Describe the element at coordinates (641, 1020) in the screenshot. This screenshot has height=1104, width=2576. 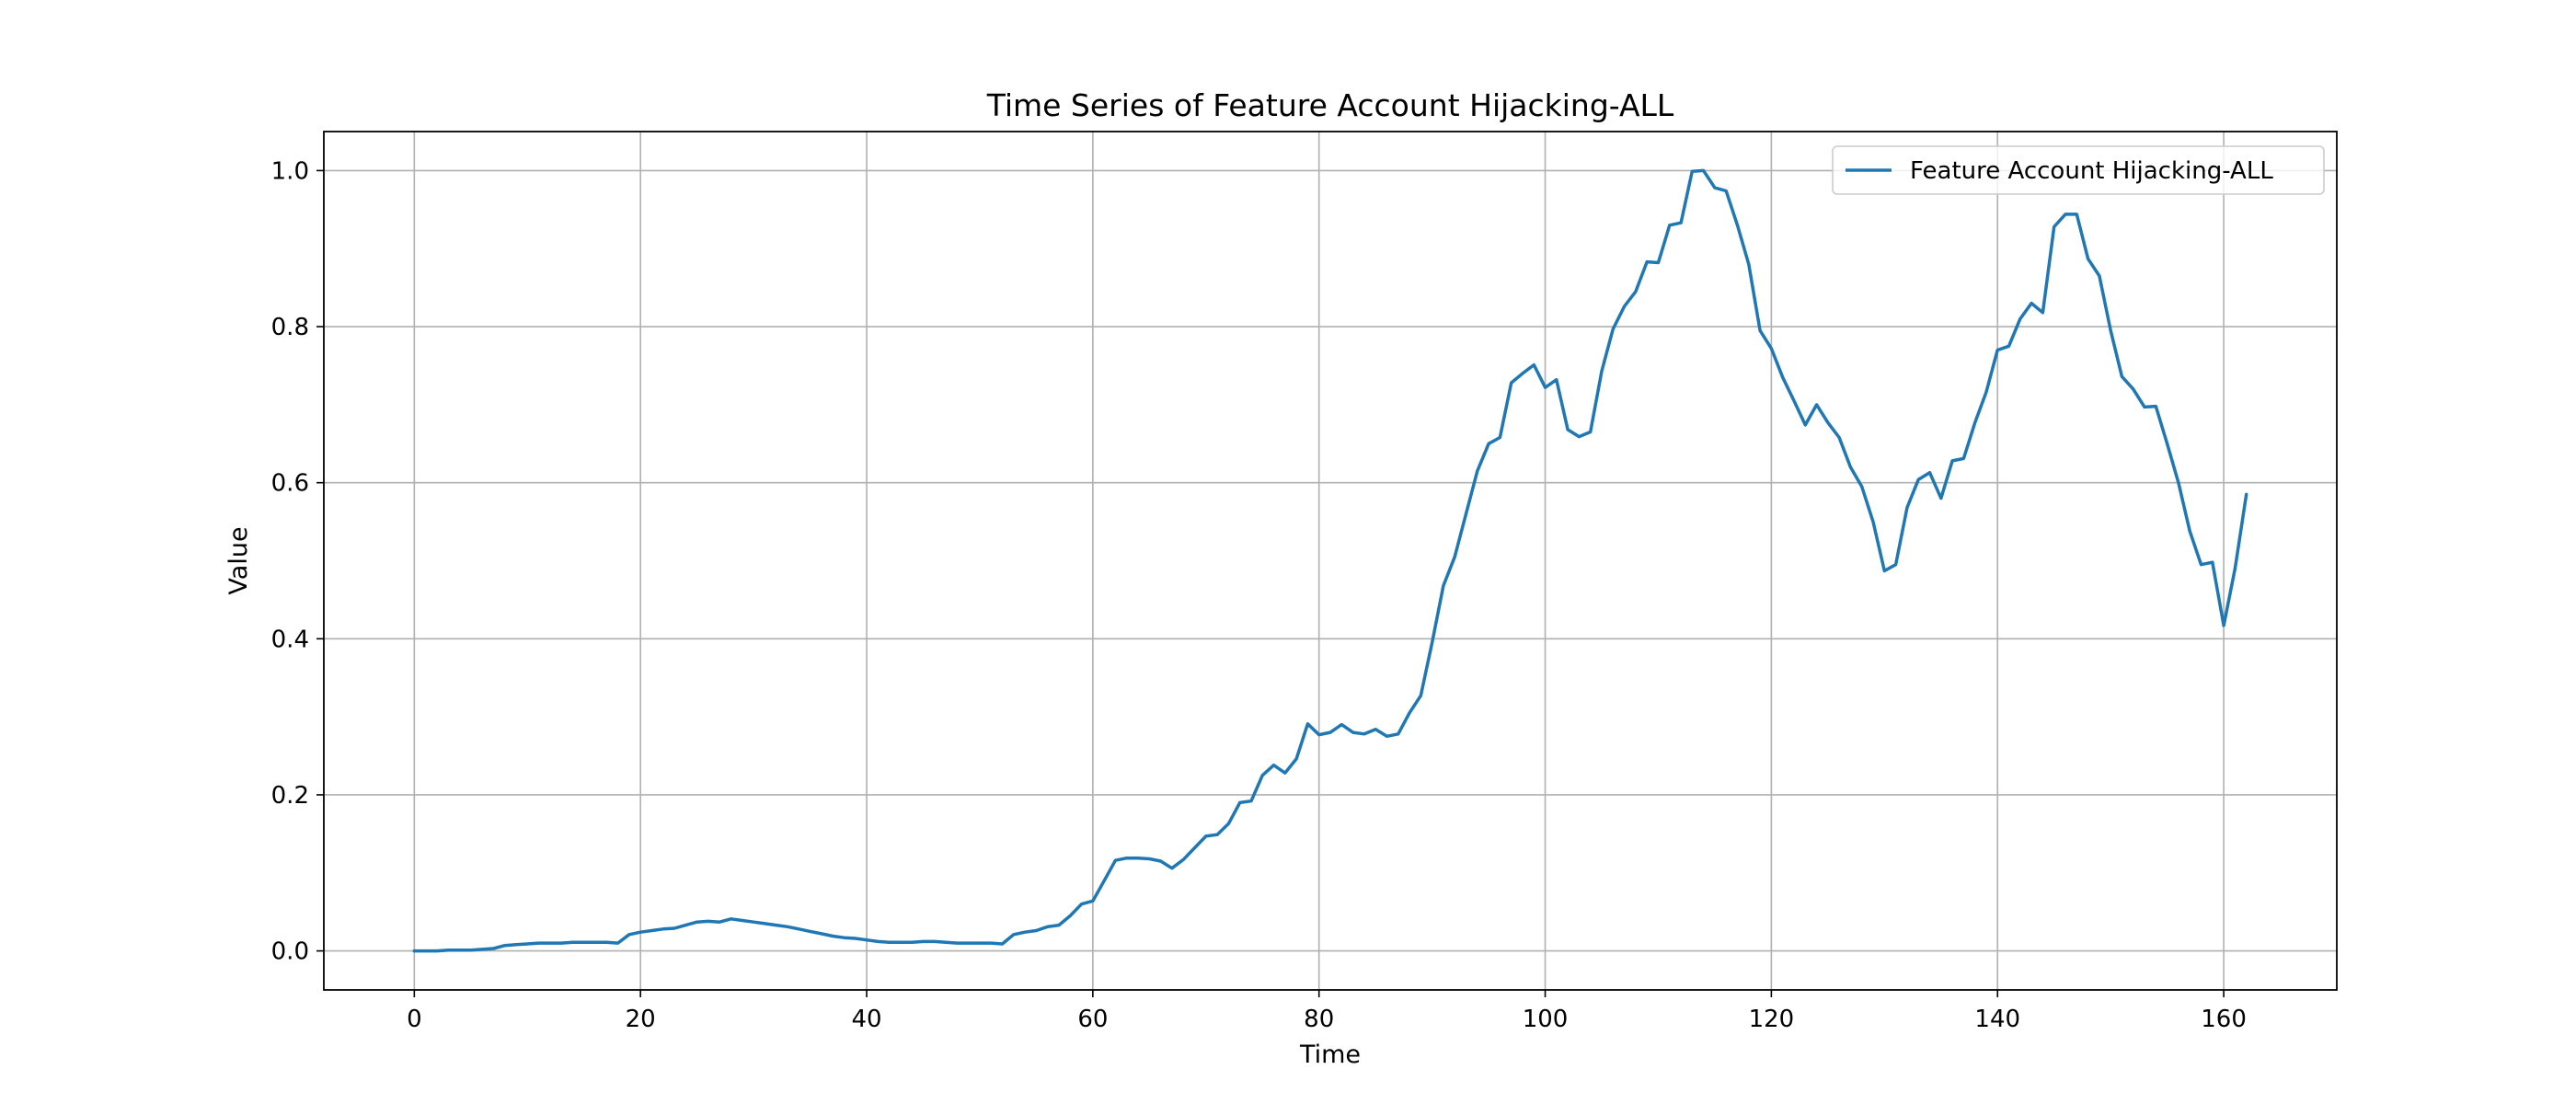
I see `x-tick-label: 20` at that location.